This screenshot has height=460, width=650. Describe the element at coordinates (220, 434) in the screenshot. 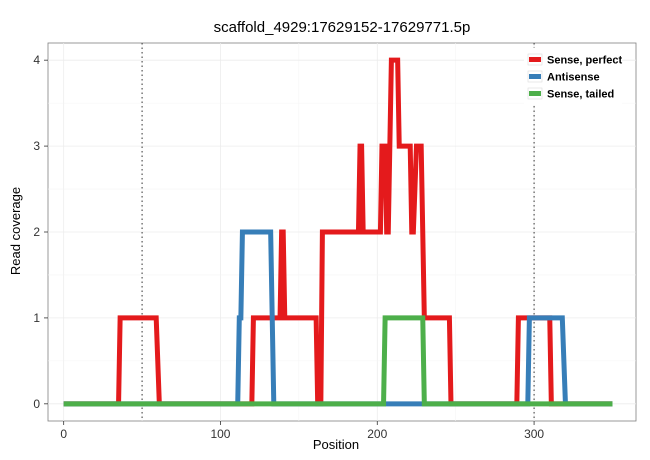

I see `x-tick-label: 100` at that location.